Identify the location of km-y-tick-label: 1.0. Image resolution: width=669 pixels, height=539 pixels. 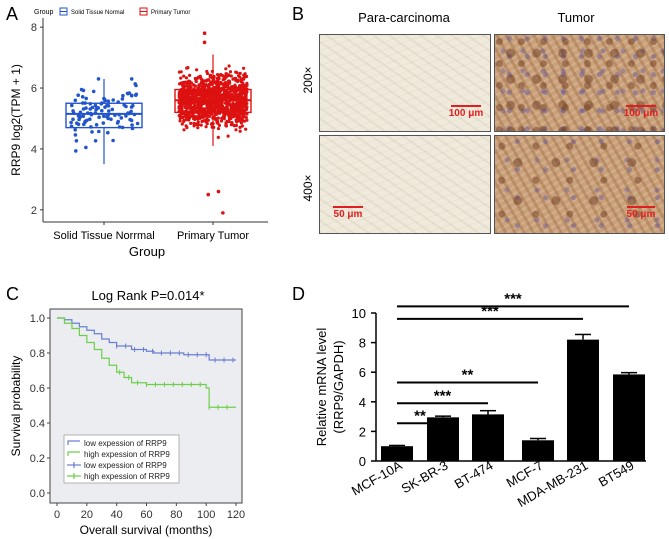
(37, 319).